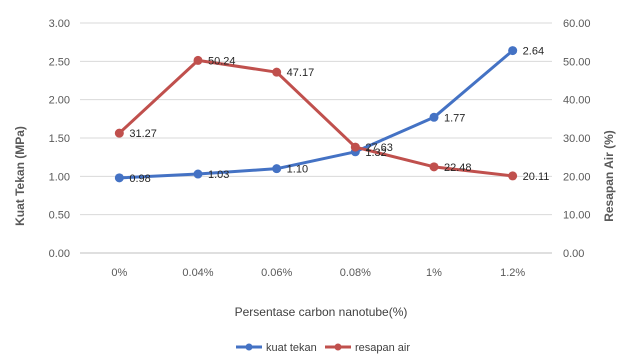  I want to click on data-label-kuat-tekan: 1.03, so click(218, 175).